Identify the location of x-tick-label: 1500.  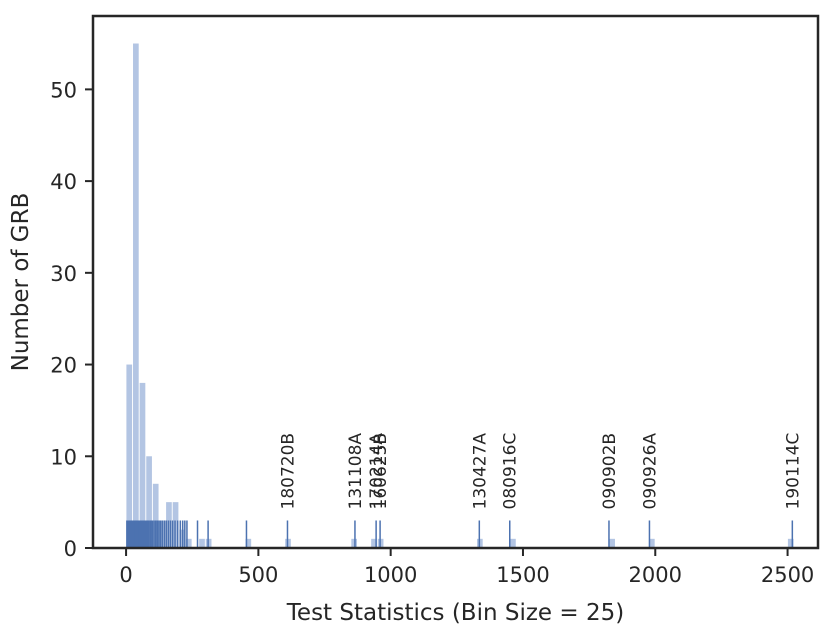
(522, 575).